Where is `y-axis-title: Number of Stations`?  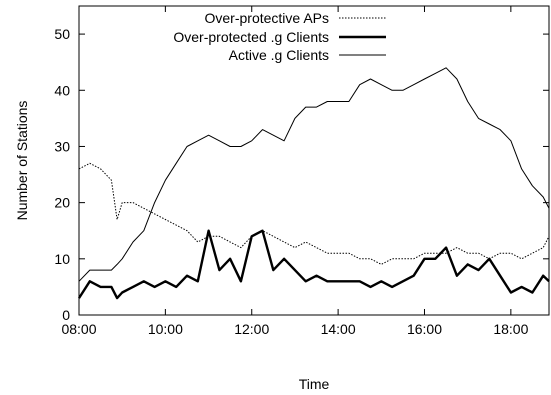
y-axis-title: Number of Stations is located at coordinates (22, 161).